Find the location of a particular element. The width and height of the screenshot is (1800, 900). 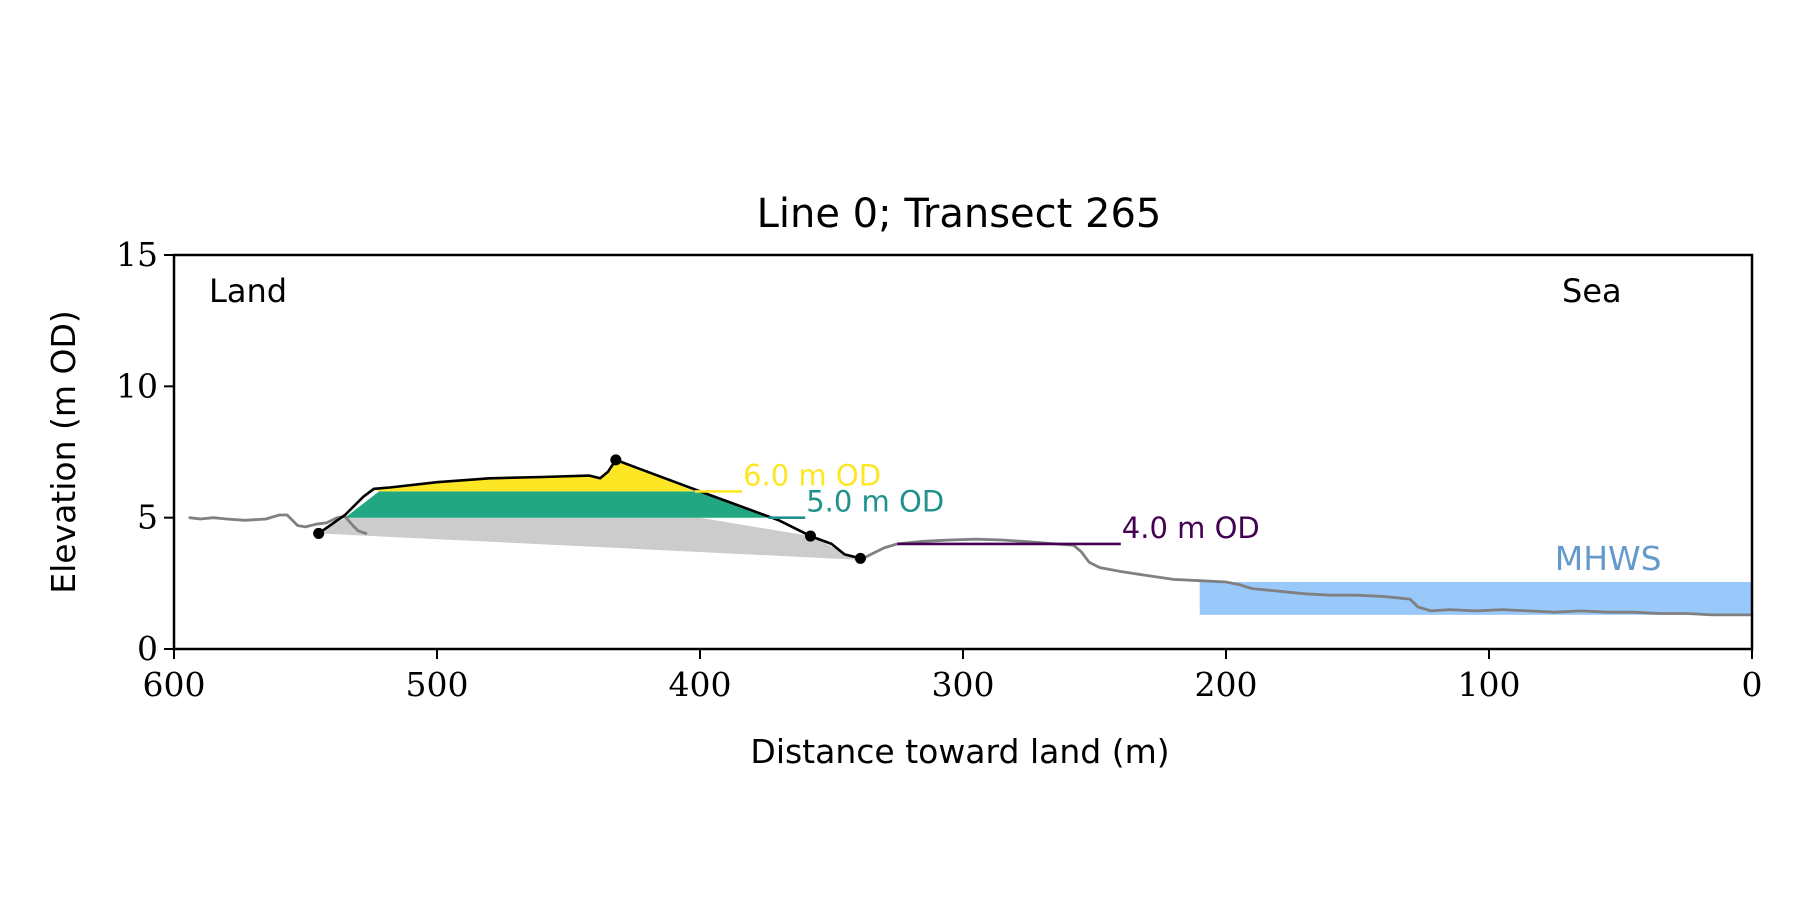

y-tick-label-0: 0 is located at coordinates (147, 648).